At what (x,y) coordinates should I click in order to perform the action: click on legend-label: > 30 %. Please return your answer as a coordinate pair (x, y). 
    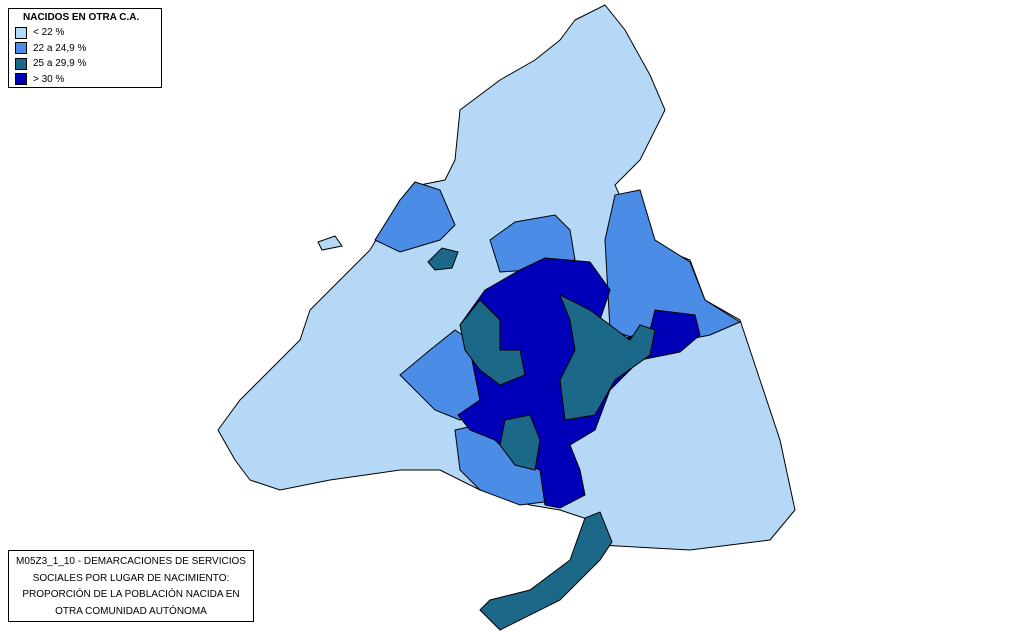
    Looking at the image, I should click on (49, 79).